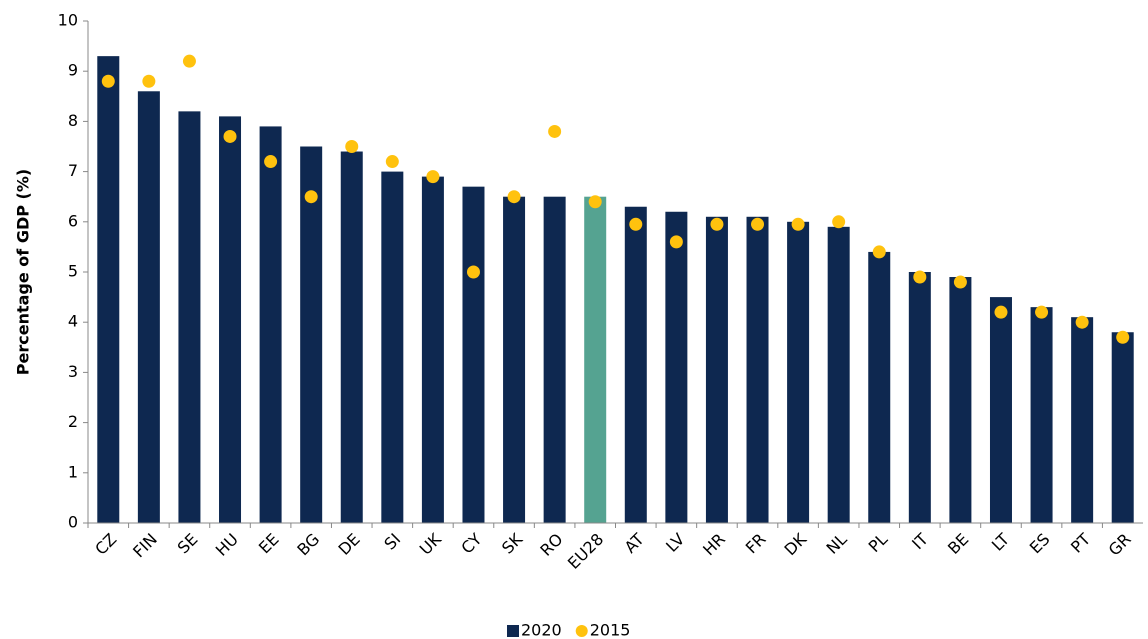 The height and width of the screenshot is (639, 1148). I want to click on legend-label: 2020, so click(541, 630).